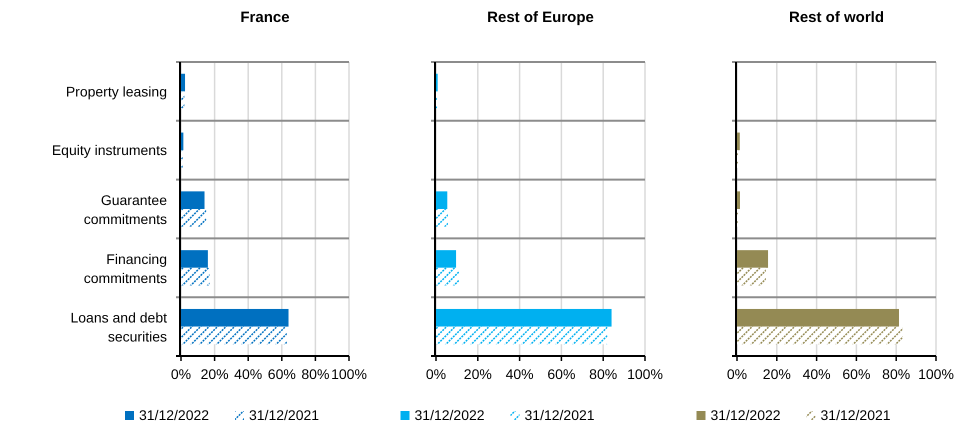 The height and width of the screenshot is (432, 964). I want to click on chart-title: Rest of world, so click(836, 17).